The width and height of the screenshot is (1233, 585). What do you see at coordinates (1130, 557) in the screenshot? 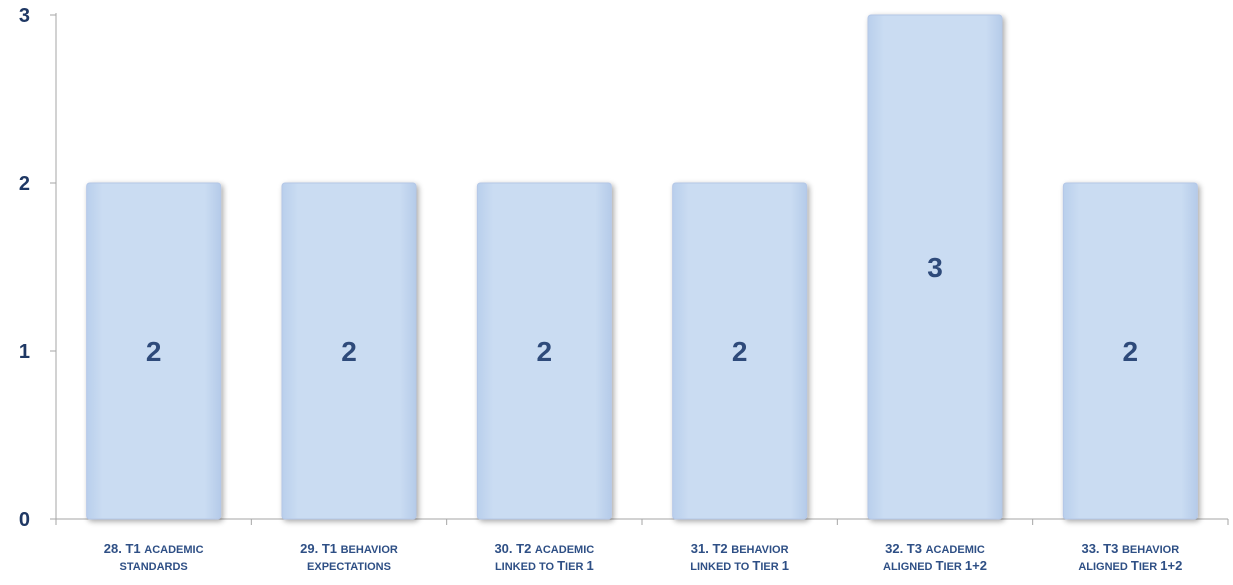
I see `x-tick-label: 33. T3 BEHAVIOR ALIGNED TIER 1+2` at bounding box center [1130, 557].